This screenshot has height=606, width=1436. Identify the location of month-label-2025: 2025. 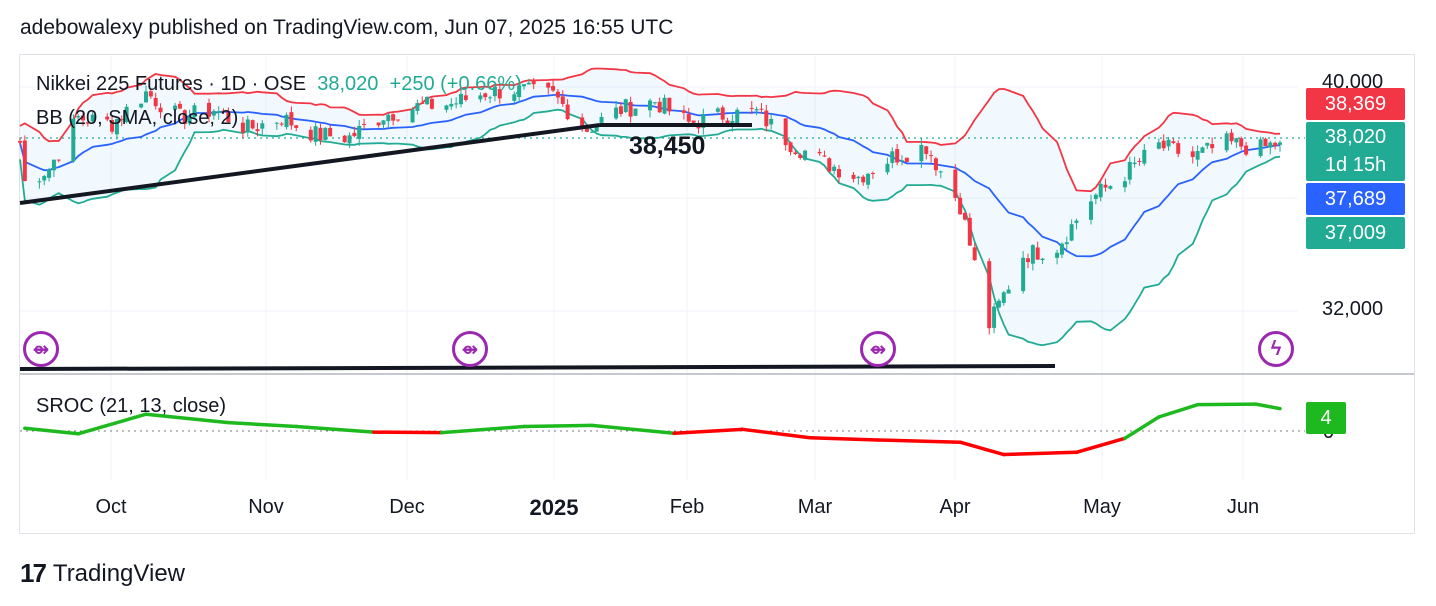
(554, 507).